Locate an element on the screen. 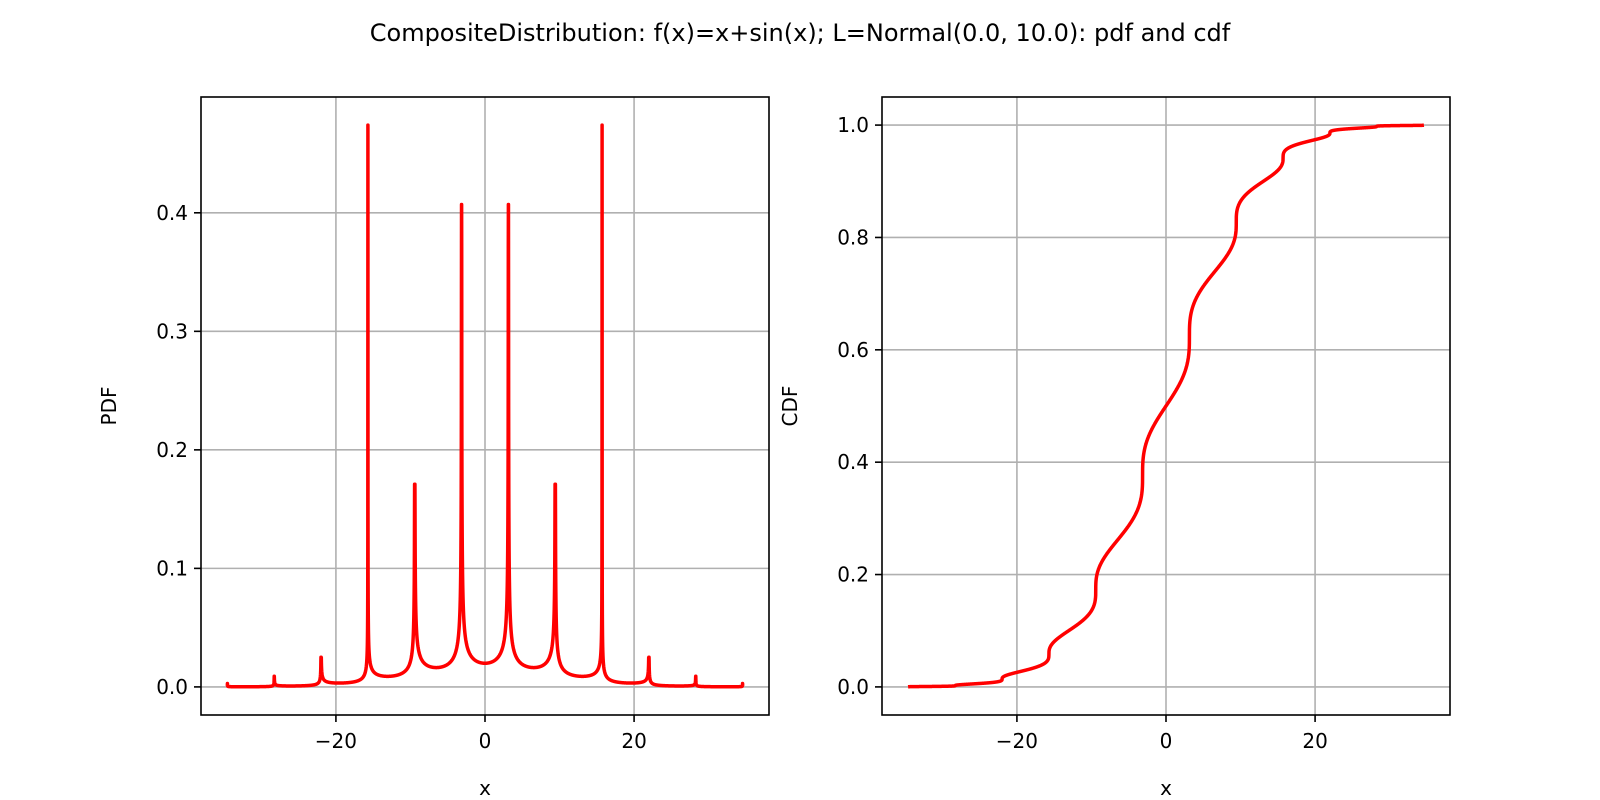 The width and height of the screenshot is (1600, 800). pdf-y-axis-label: PDF is located at coordinates (109, 406).